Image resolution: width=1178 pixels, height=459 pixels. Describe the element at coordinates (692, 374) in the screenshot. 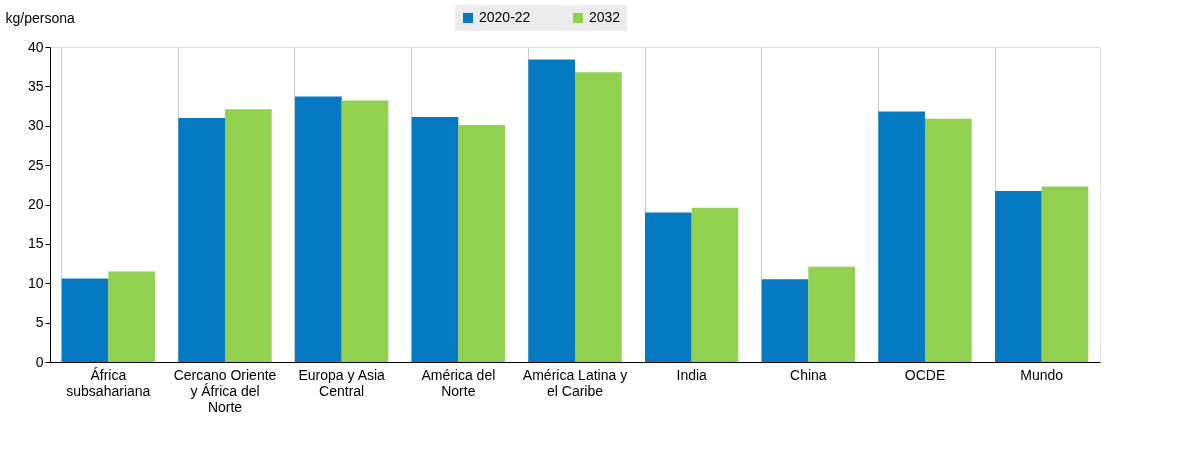

I see `x-tick-label: India` at that location.